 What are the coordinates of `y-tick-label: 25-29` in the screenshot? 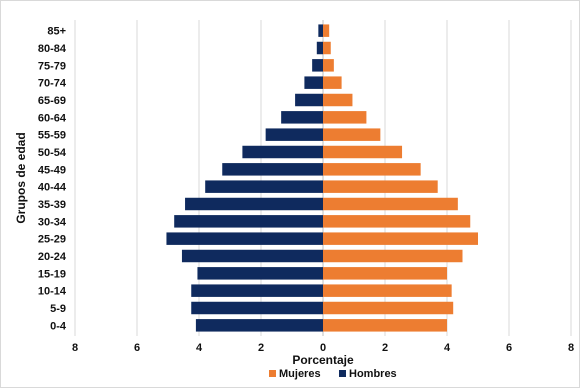 It's located at (52, 240).